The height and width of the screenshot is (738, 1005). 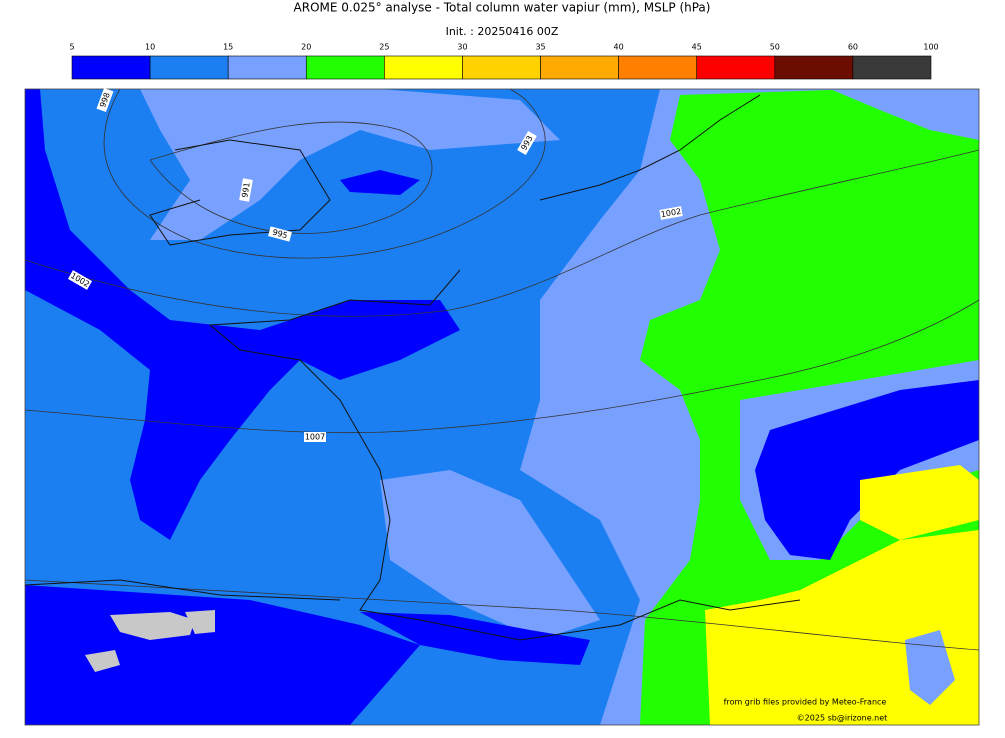 I want to click on isobar-label-text: 1002, so click(x=671, y=213).